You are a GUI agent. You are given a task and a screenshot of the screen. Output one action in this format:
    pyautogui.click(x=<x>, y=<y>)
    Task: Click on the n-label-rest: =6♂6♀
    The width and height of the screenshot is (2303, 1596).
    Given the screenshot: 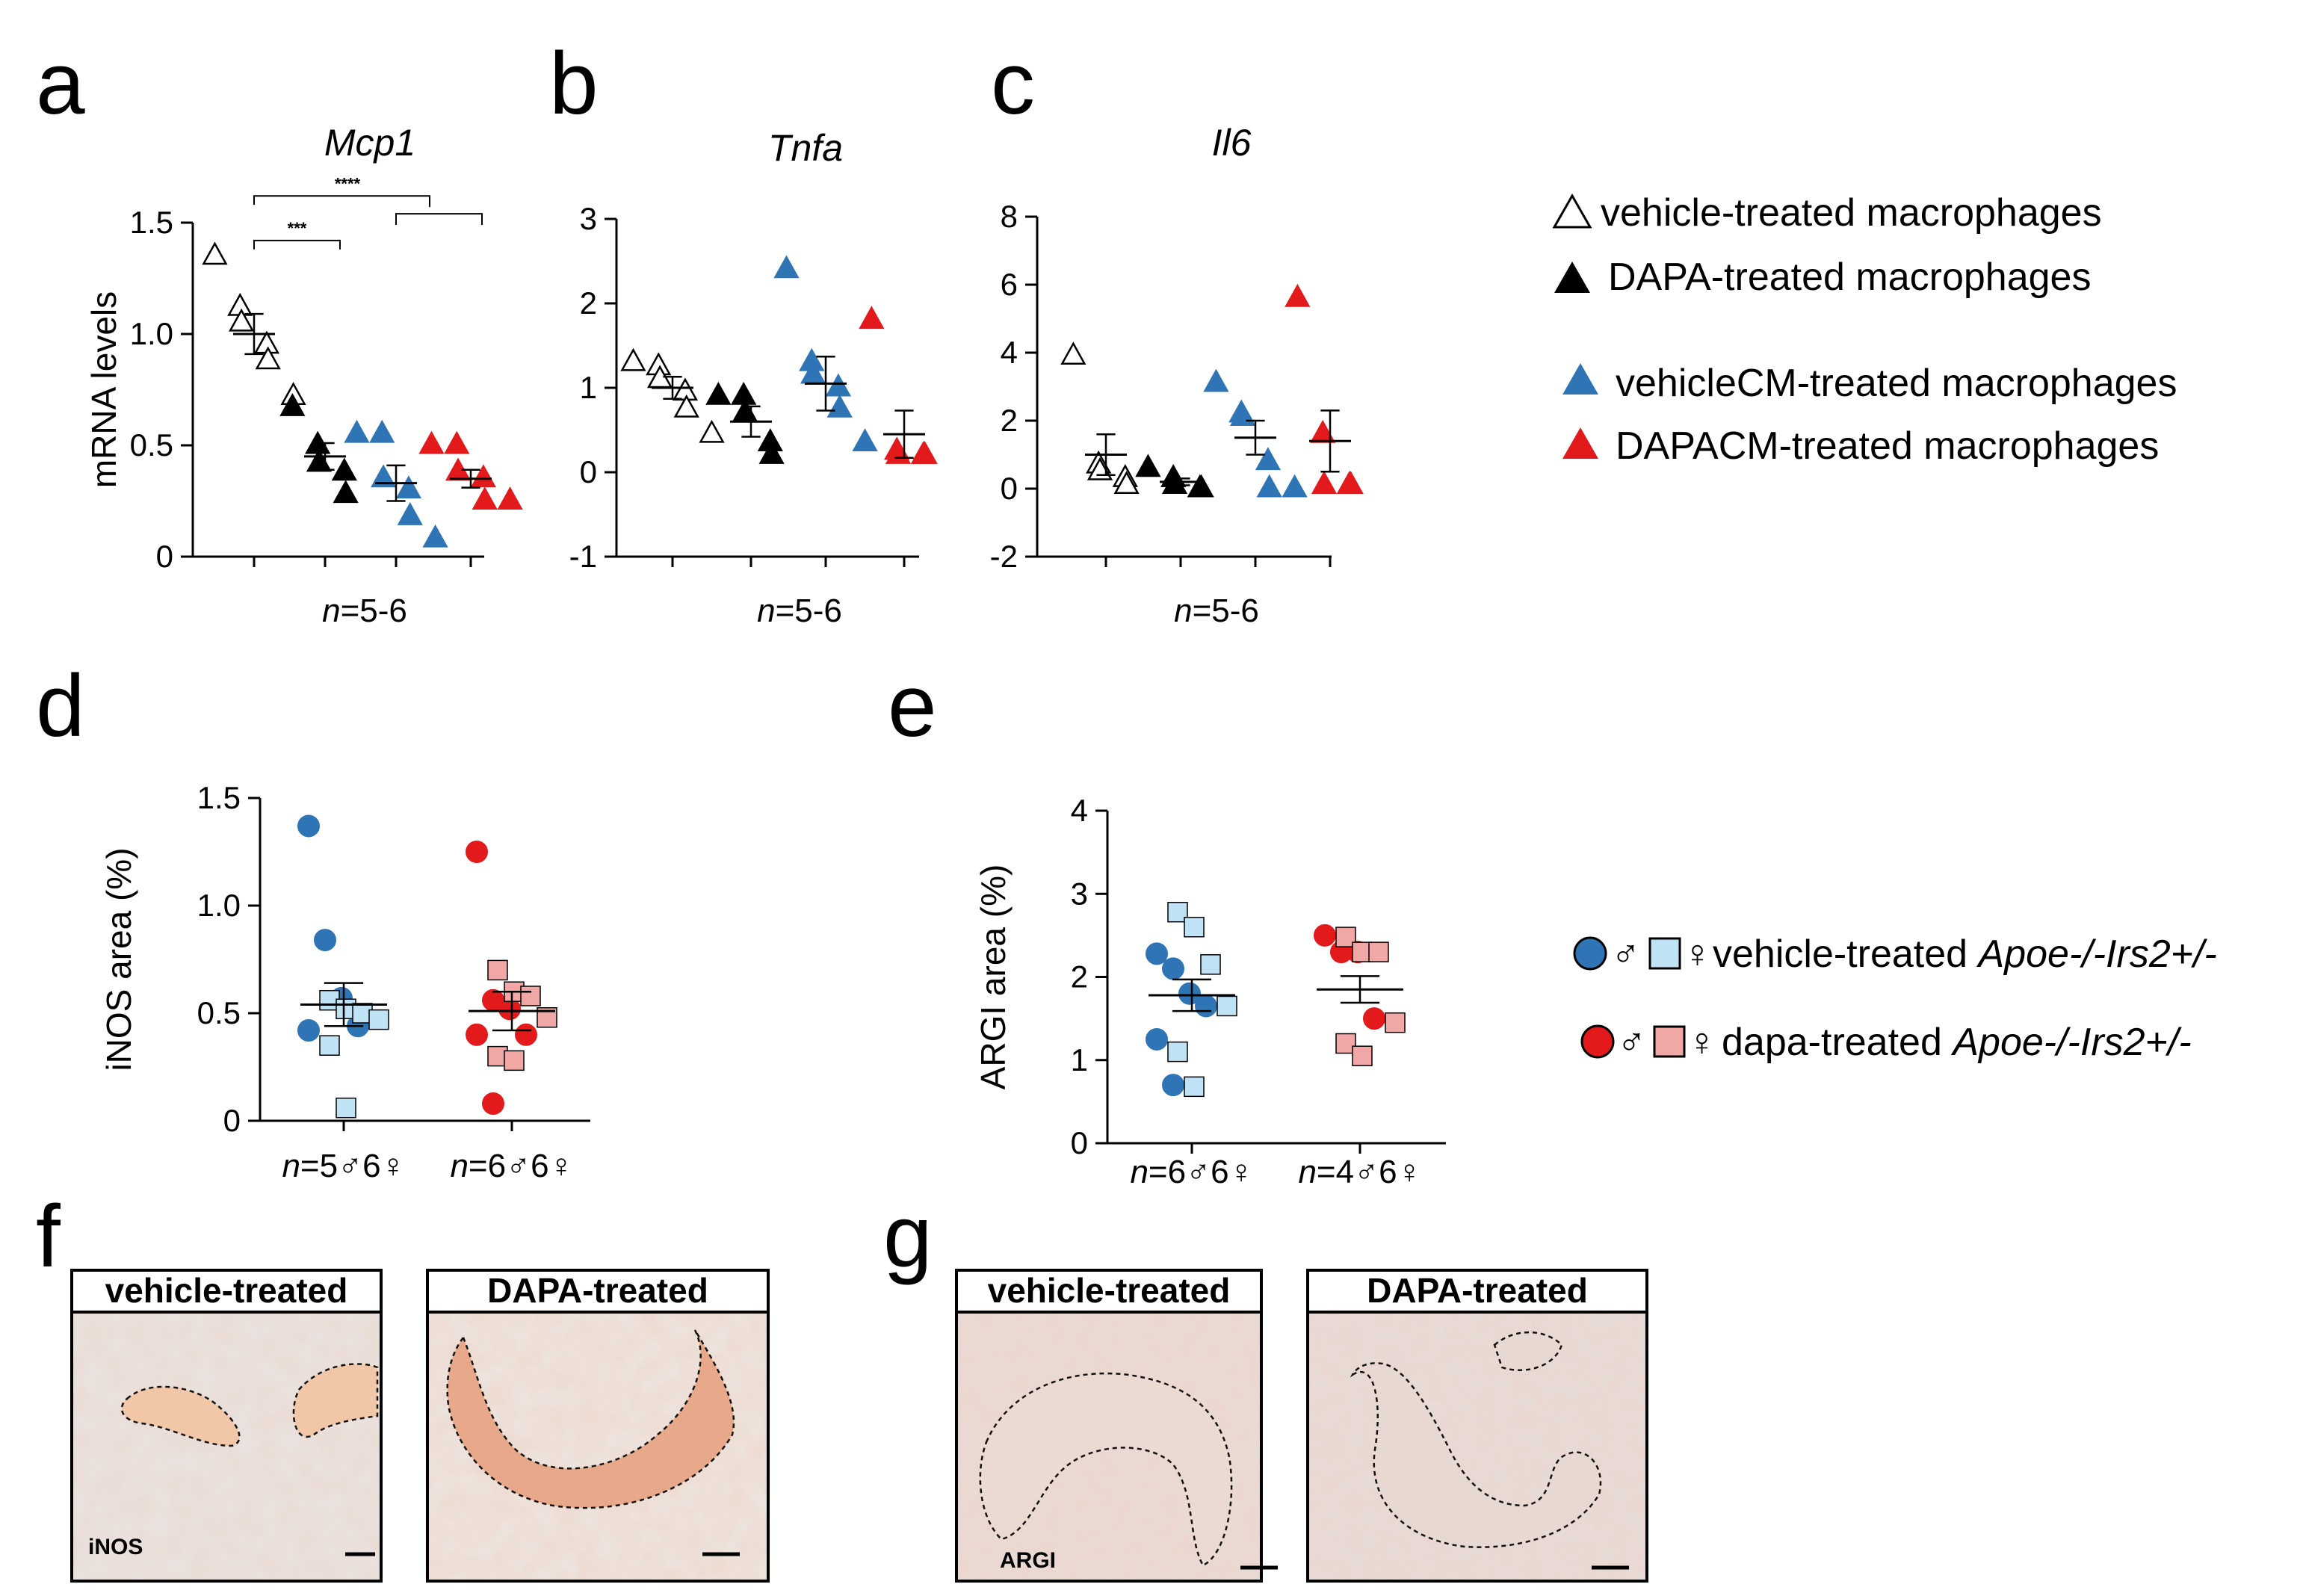 What is the action you would take?
    pyautogui.click(x=1202, y=1172)
    